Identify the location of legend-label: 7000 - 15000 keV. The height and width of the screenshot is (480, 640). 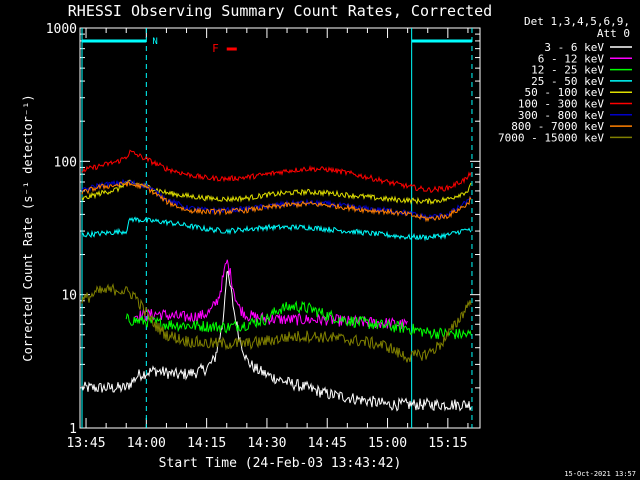
(551, 137).